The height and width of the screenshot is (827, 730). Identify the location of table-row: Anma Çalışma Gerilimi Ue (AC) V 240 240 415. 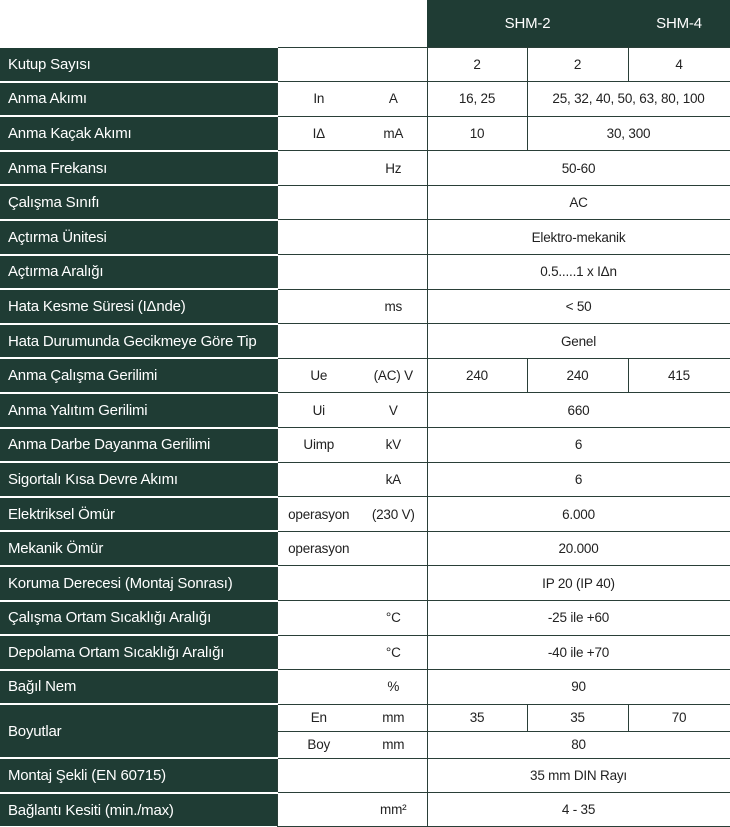
(365, 375).